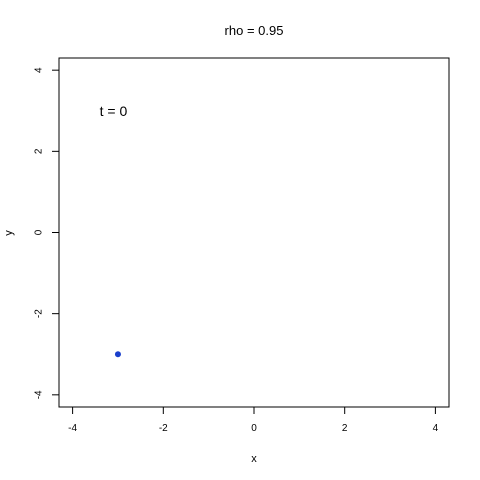 Image resolution: width=480 pixels, height=480 pixels. Describe the element at coordinates (254, 459) in the screenshot. I see `x-axis-label: x` at that location.